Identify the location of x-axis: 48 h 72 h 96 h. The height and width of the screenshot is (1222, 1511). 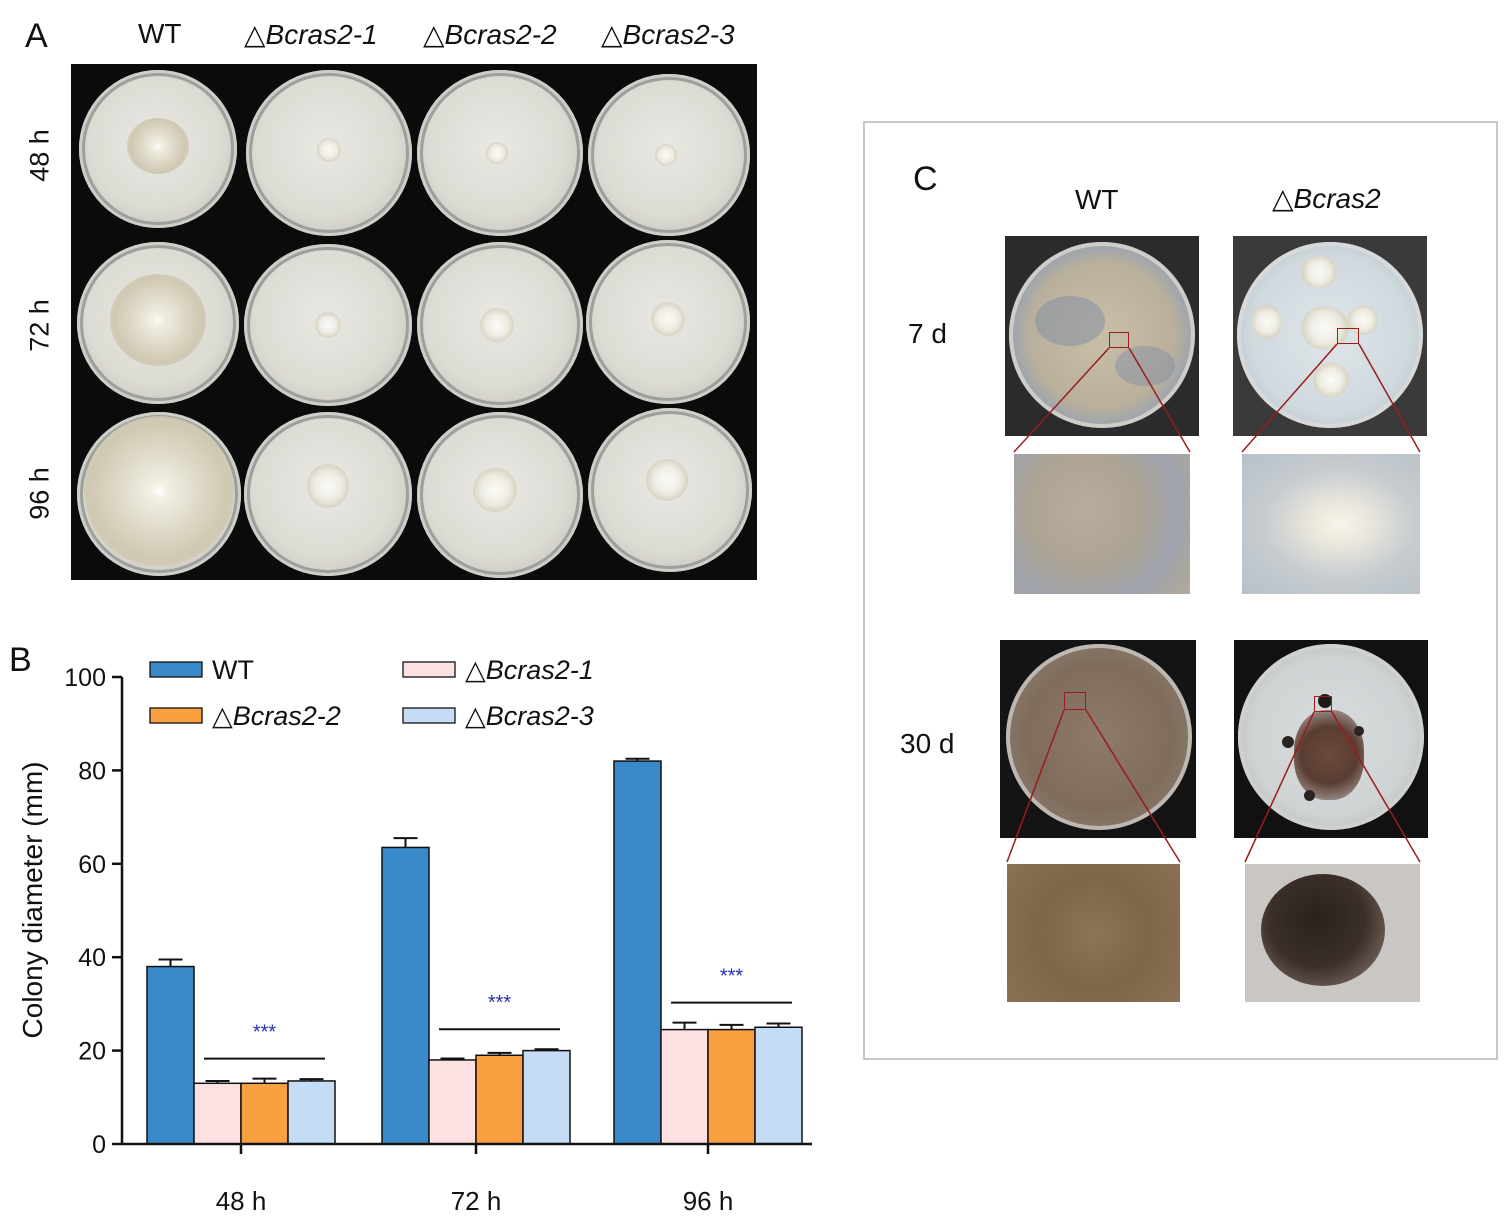
(467, 1179).